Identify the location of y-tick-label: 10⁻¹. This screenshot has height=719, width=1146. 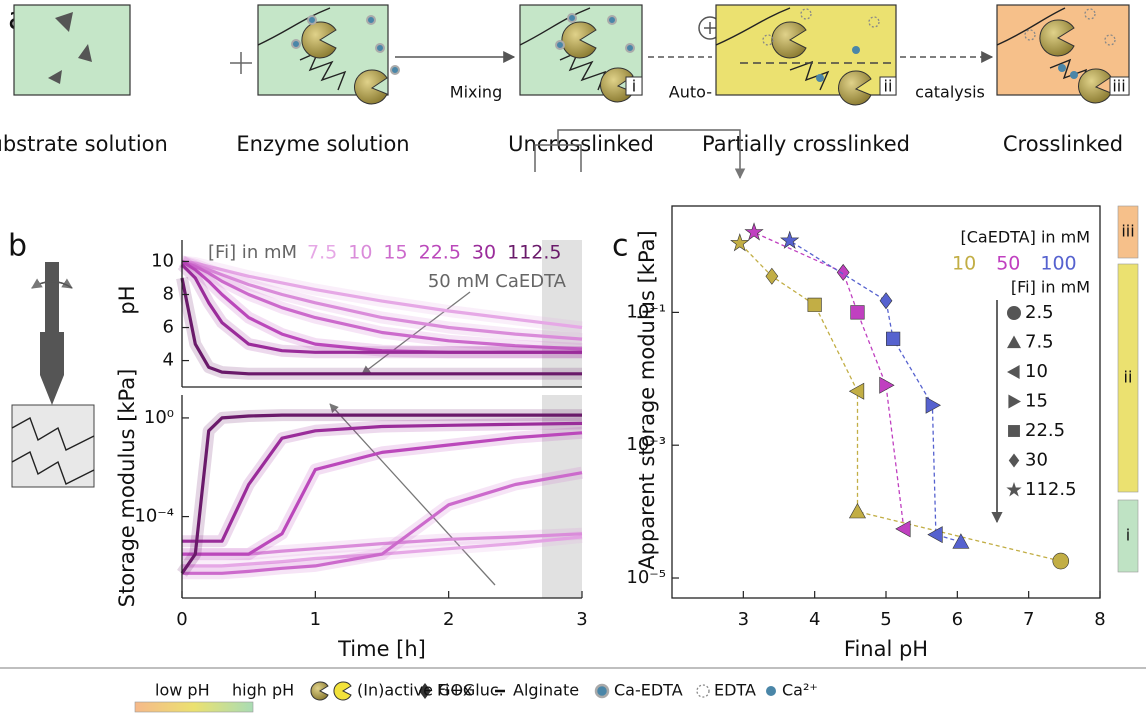
(646, 311).